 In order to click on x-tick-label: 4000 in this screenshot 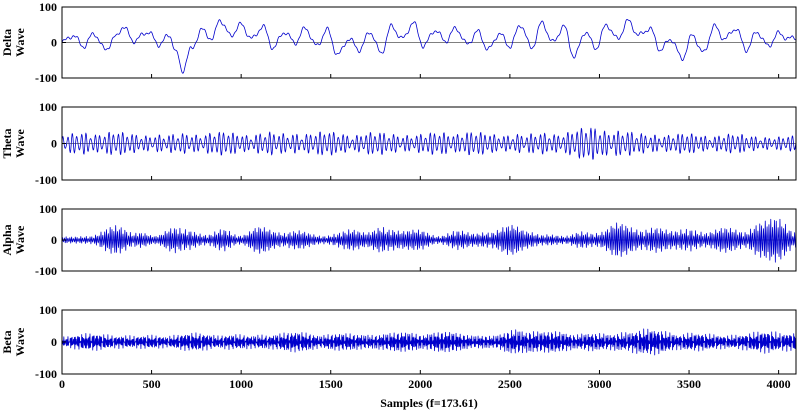, I will do `click(779, 384)`.